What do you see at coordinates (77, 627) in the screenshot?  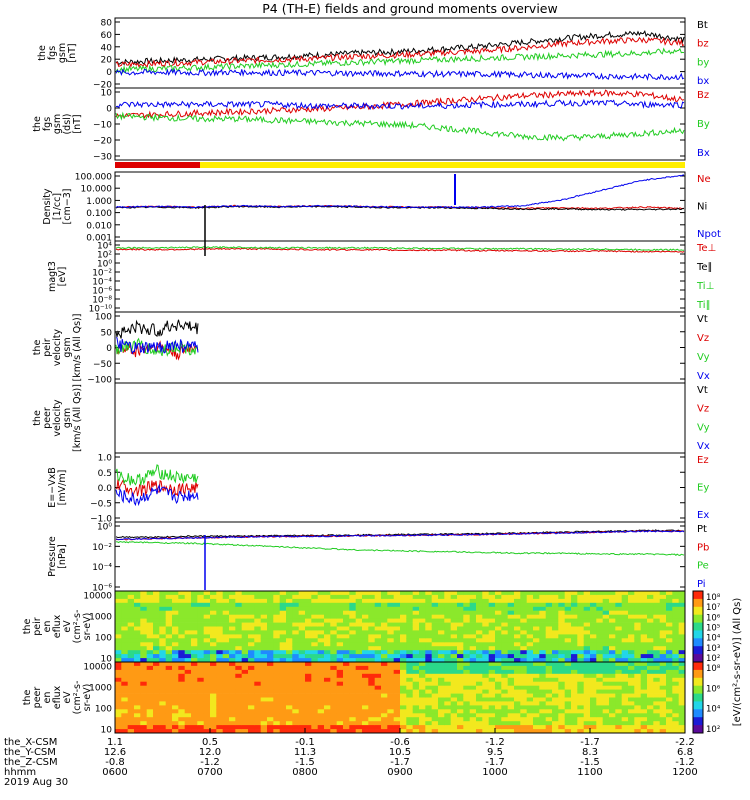 I see `ylabel-line: (cm²-s-` at bounding box center [77, 627].